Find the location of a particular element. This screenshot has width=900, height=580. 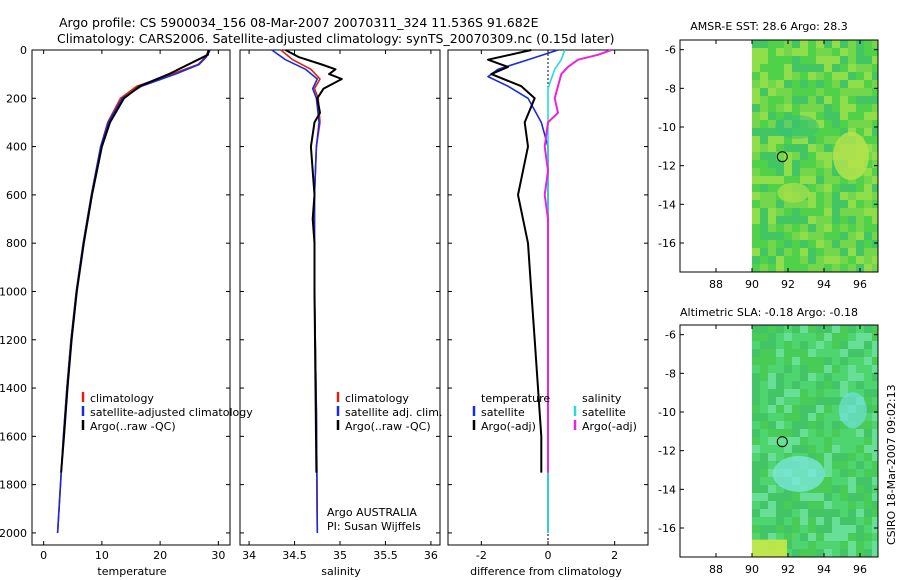

series-line-temperature-argo-adj- is located at coordinates (515, 261).